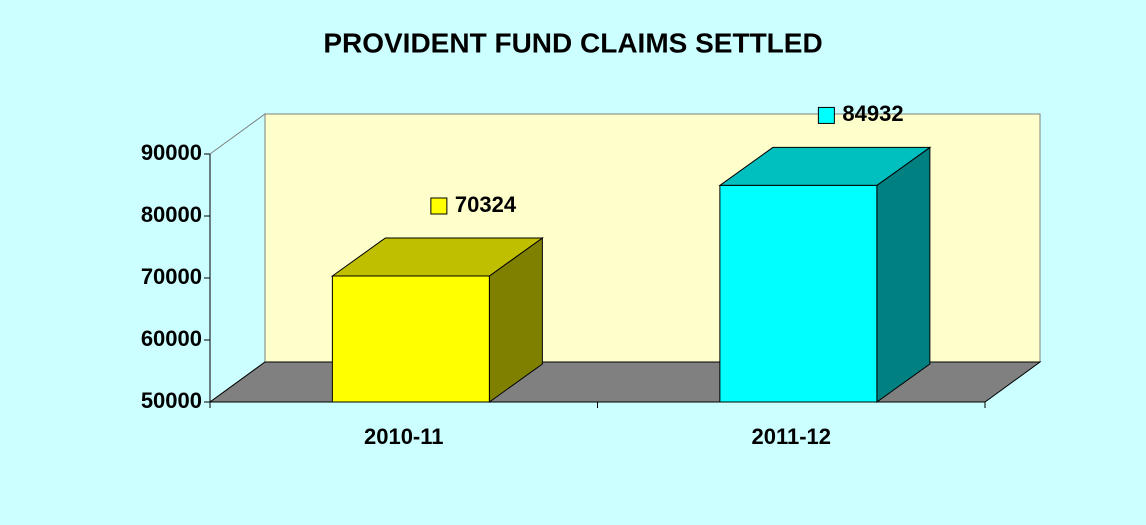 The height and width of the screenshot is (525, 1146). What do you see at coordinates (404, 436) in the screenshot?
I see `x-tick-label: 2010-11` at bounding box center [404, 436].